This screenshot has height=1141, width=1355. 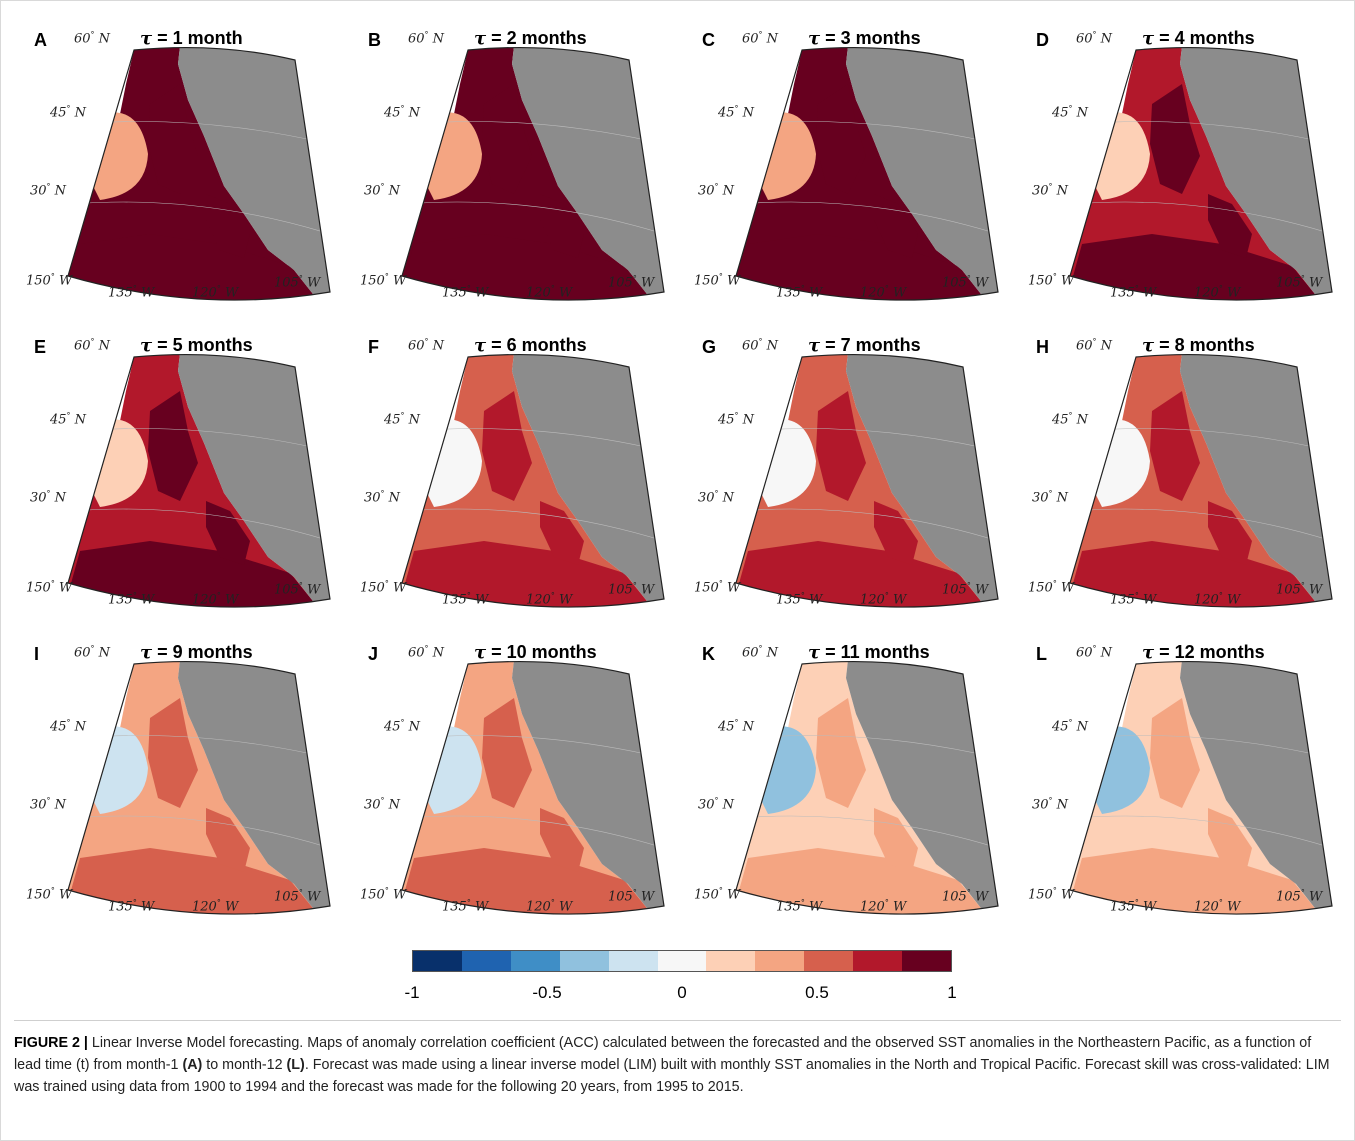 I want to click on panel-letter: A, so click(x=40, y=40).